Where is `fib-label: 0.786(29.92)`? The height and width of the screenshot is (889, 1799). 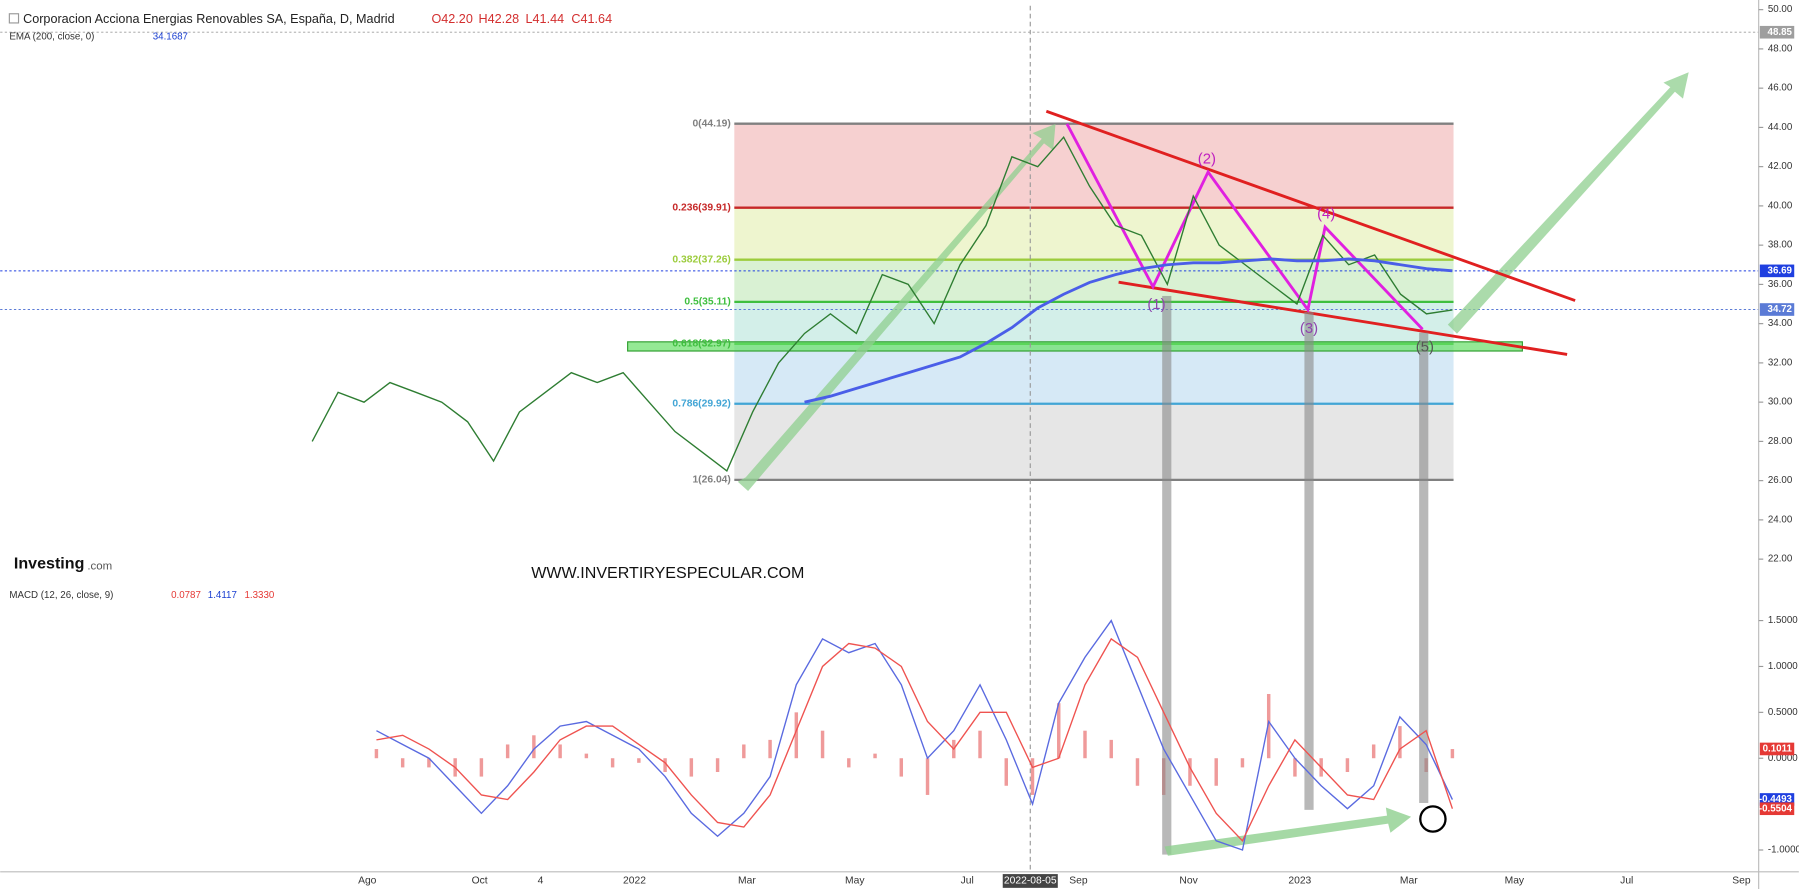
fib-label: 0.786(29.92) is located at coordinates (701, 403).